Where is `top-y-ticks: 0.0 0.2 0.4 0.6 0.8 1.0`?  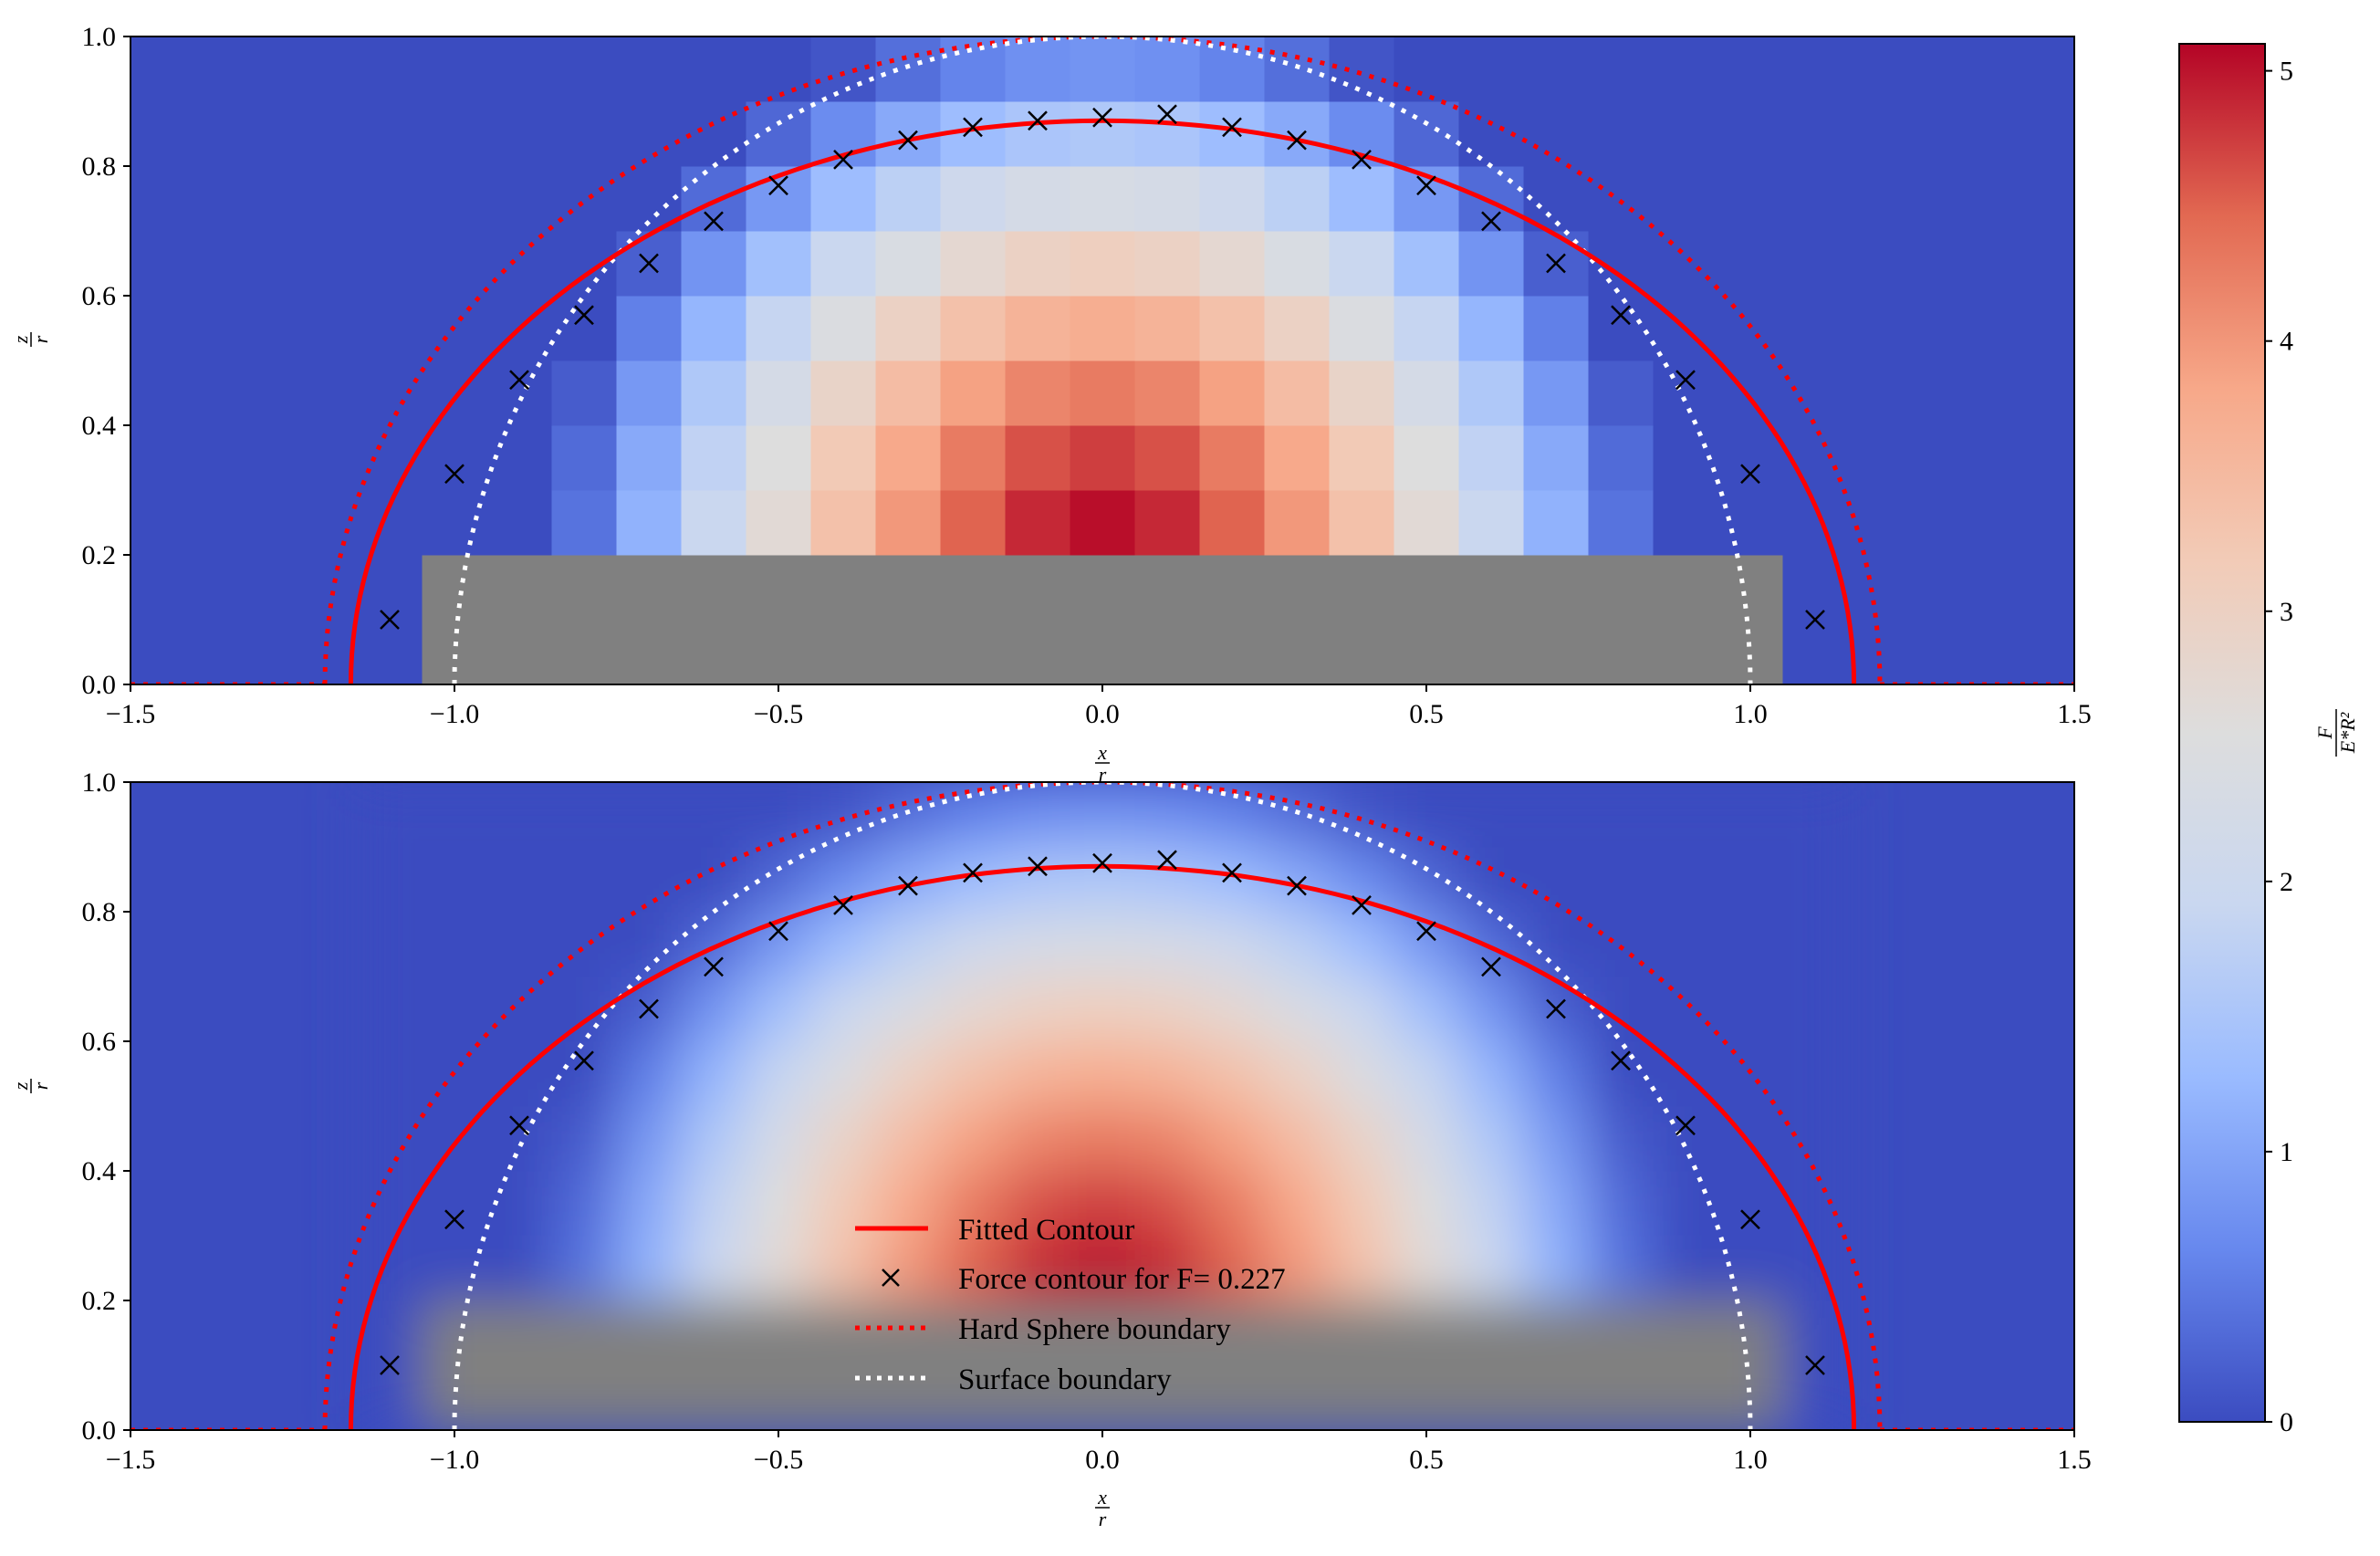
top-y-ticks: 0.0 0.2 0.4 0.6 0.8 1.0 is located at coordinates (106, 361).